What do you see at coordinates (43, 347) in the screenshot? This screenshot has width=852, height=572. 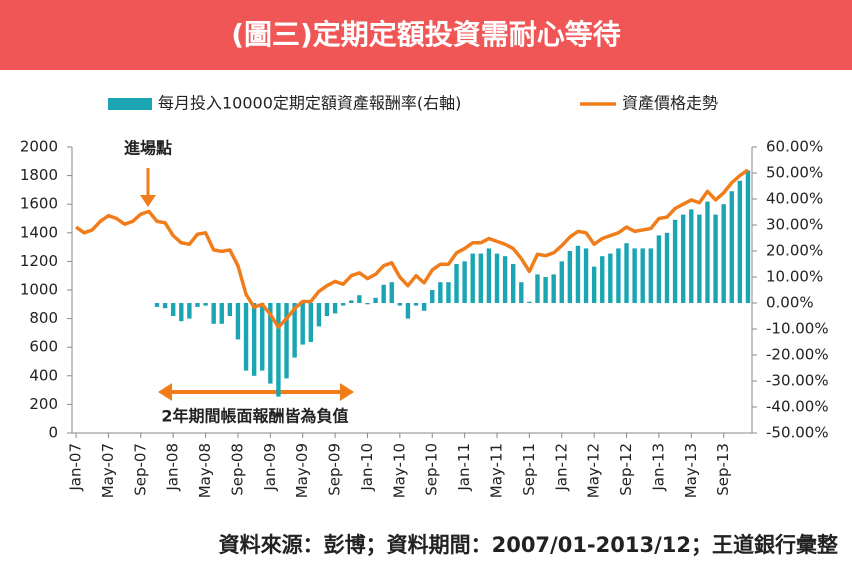 I see `y-tick-label: 600` at bounding box center [43, 347].